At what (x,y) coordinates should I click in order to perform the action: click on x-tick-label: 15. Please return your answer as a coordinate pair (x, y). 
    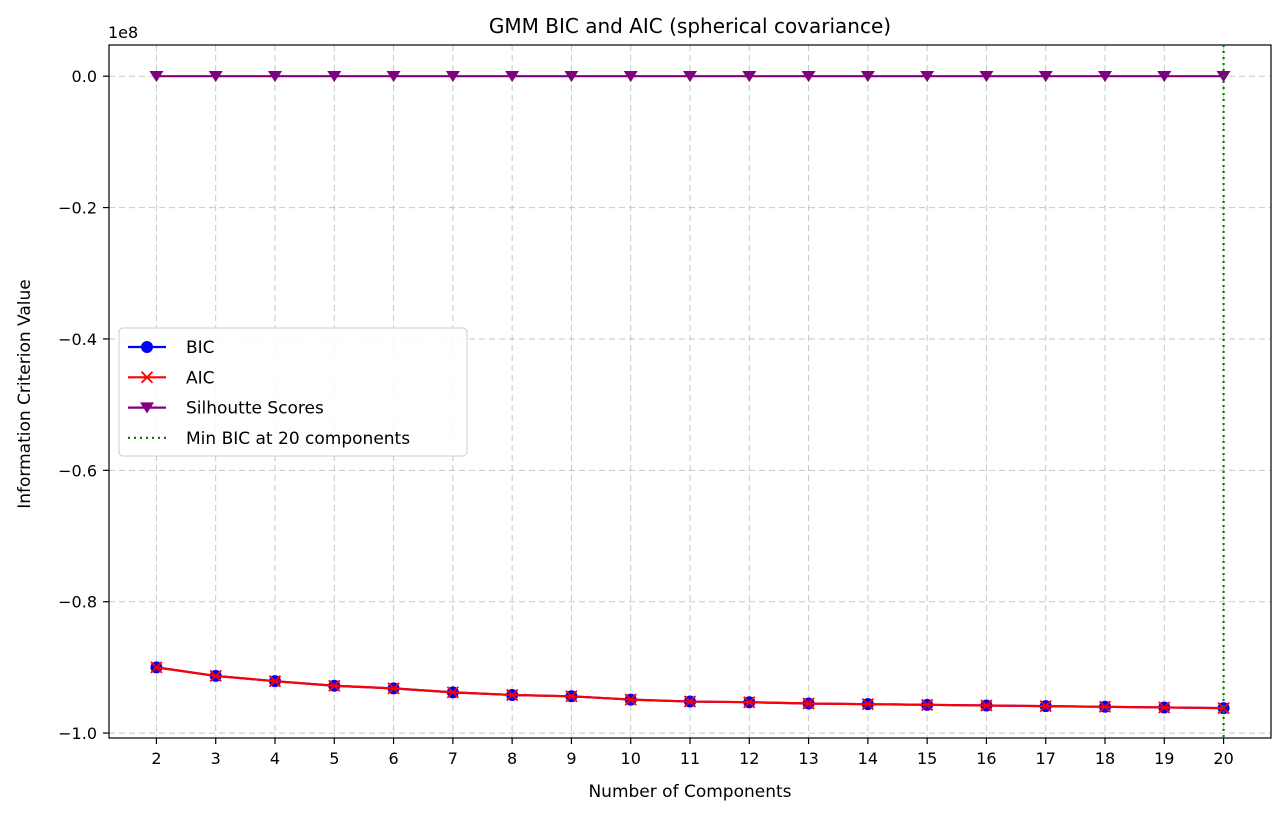
    Looking at the image, I should click on (927, 758).